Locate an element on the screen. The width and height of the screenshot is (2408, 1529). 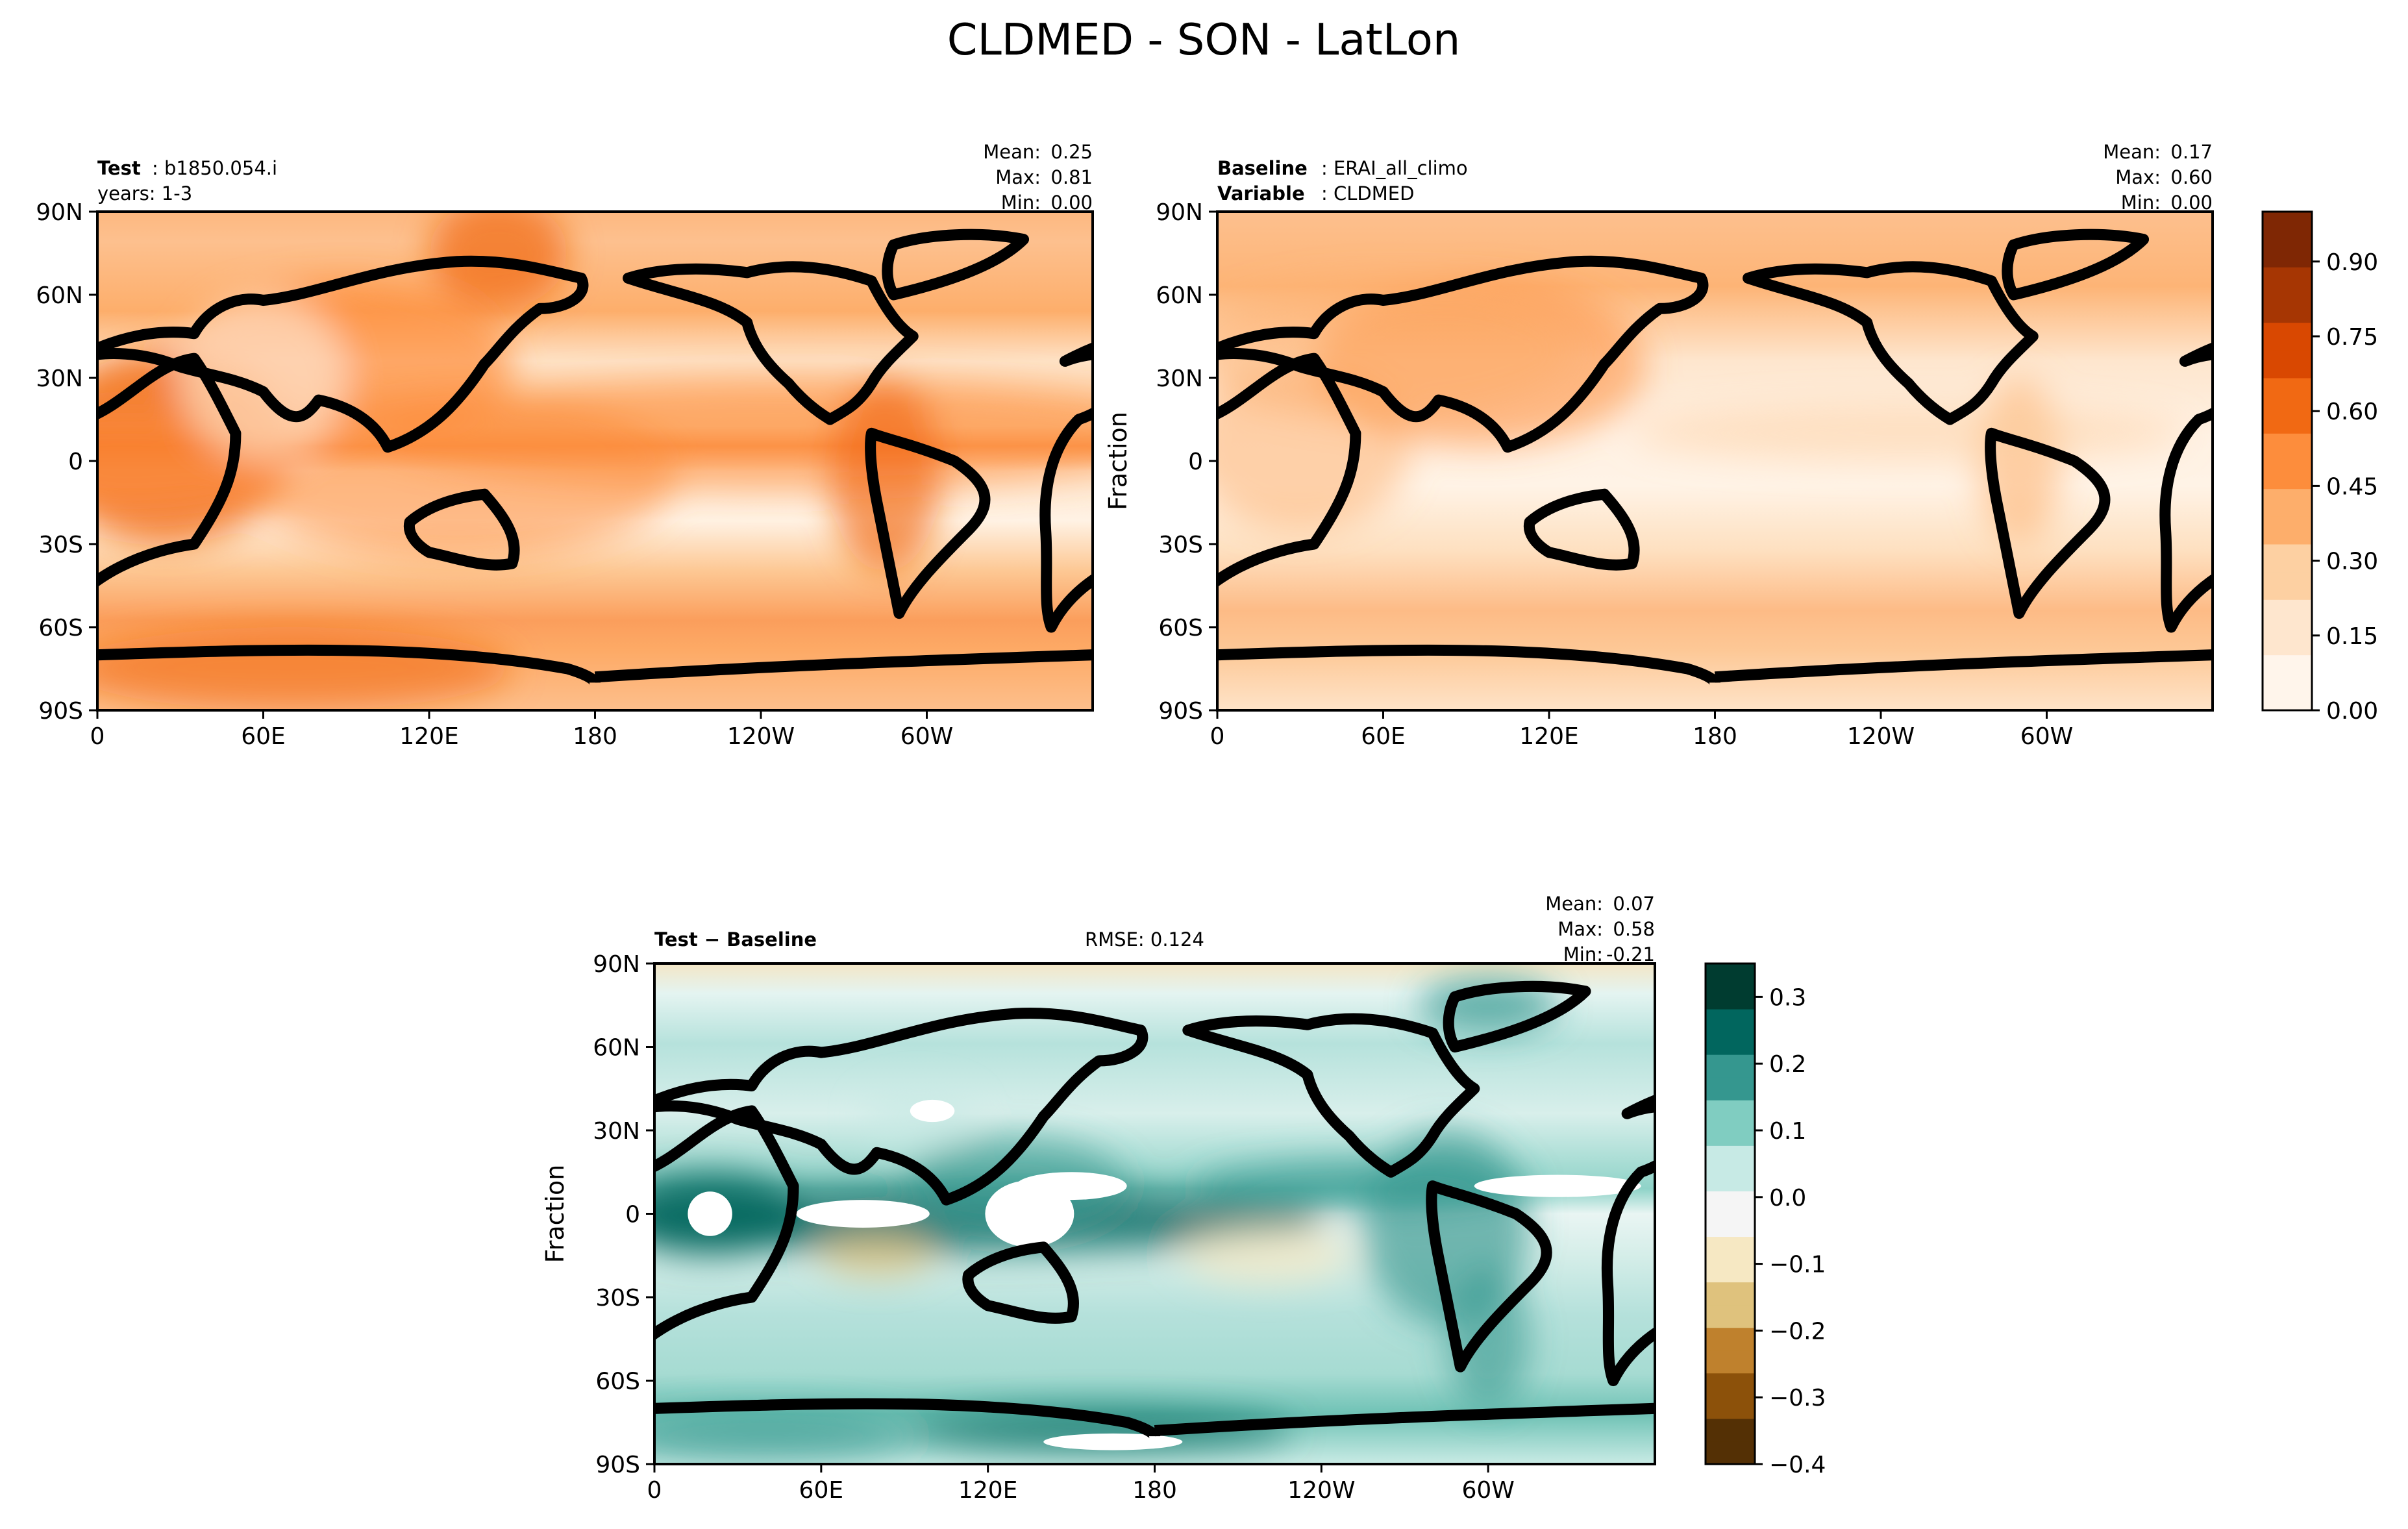
panel-label-bold: Baseline is located at coordinates (1262, 168).